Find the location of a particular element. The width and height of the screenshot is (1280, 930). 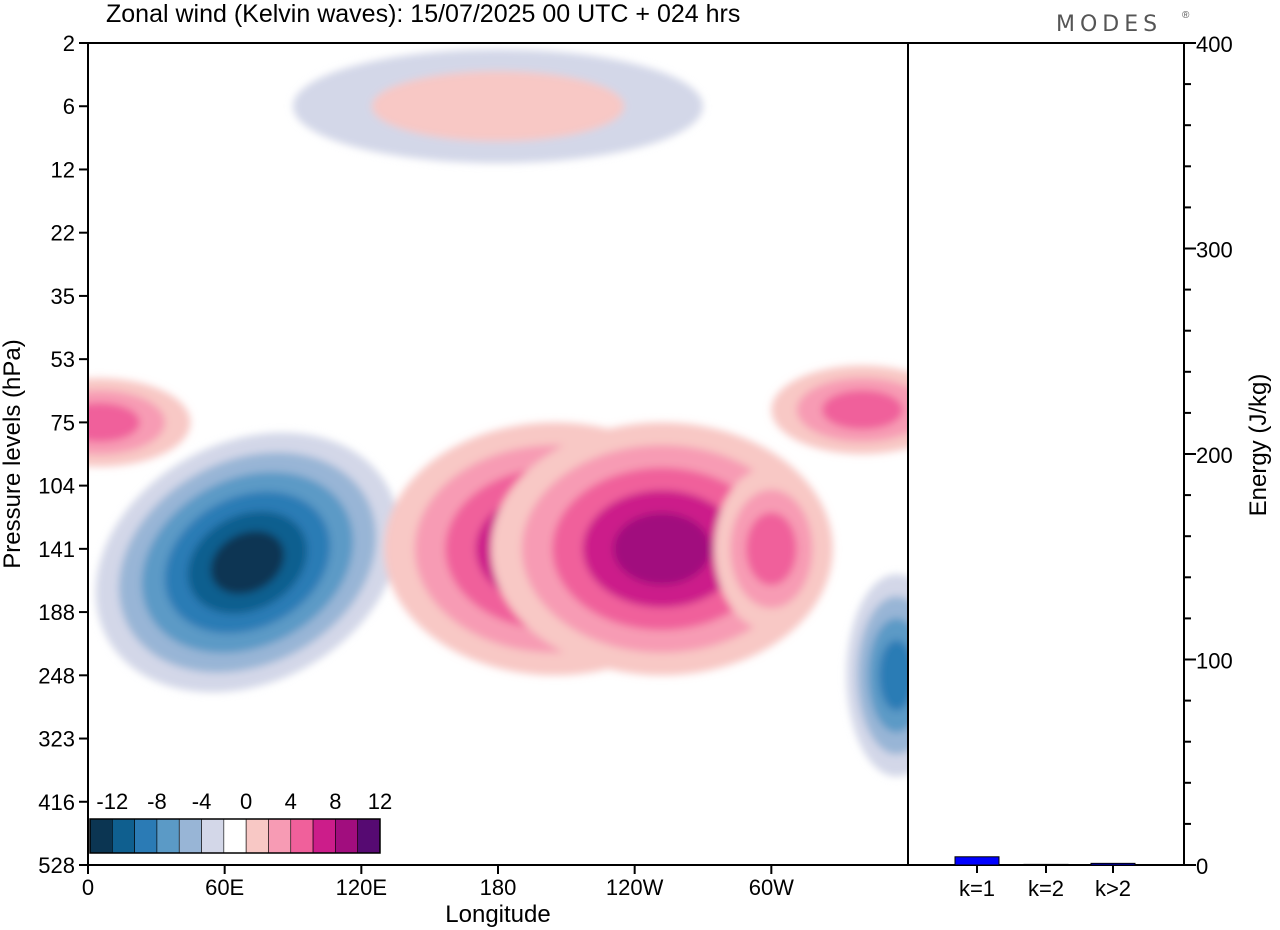

x-tick-label: 180 is located at coordinates (498, 887).